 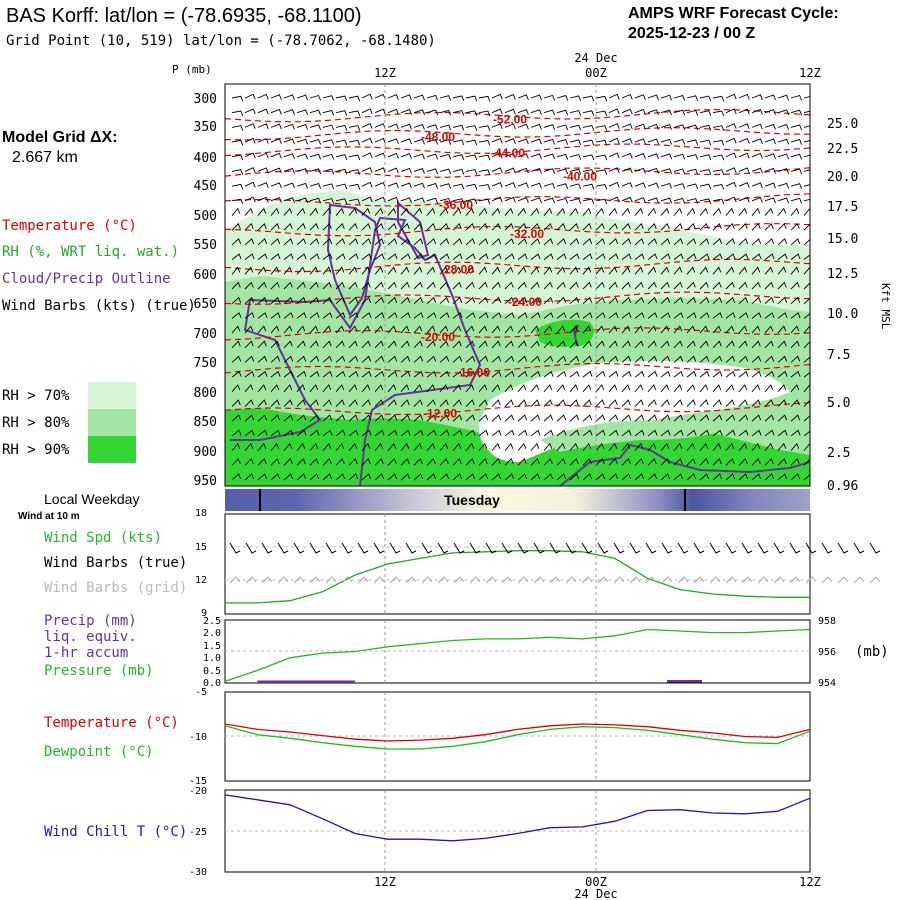 What do you see at coordinates (205, 481) in the screenshot?
I see `p-tick: 950` at bounding box center [205, 481].